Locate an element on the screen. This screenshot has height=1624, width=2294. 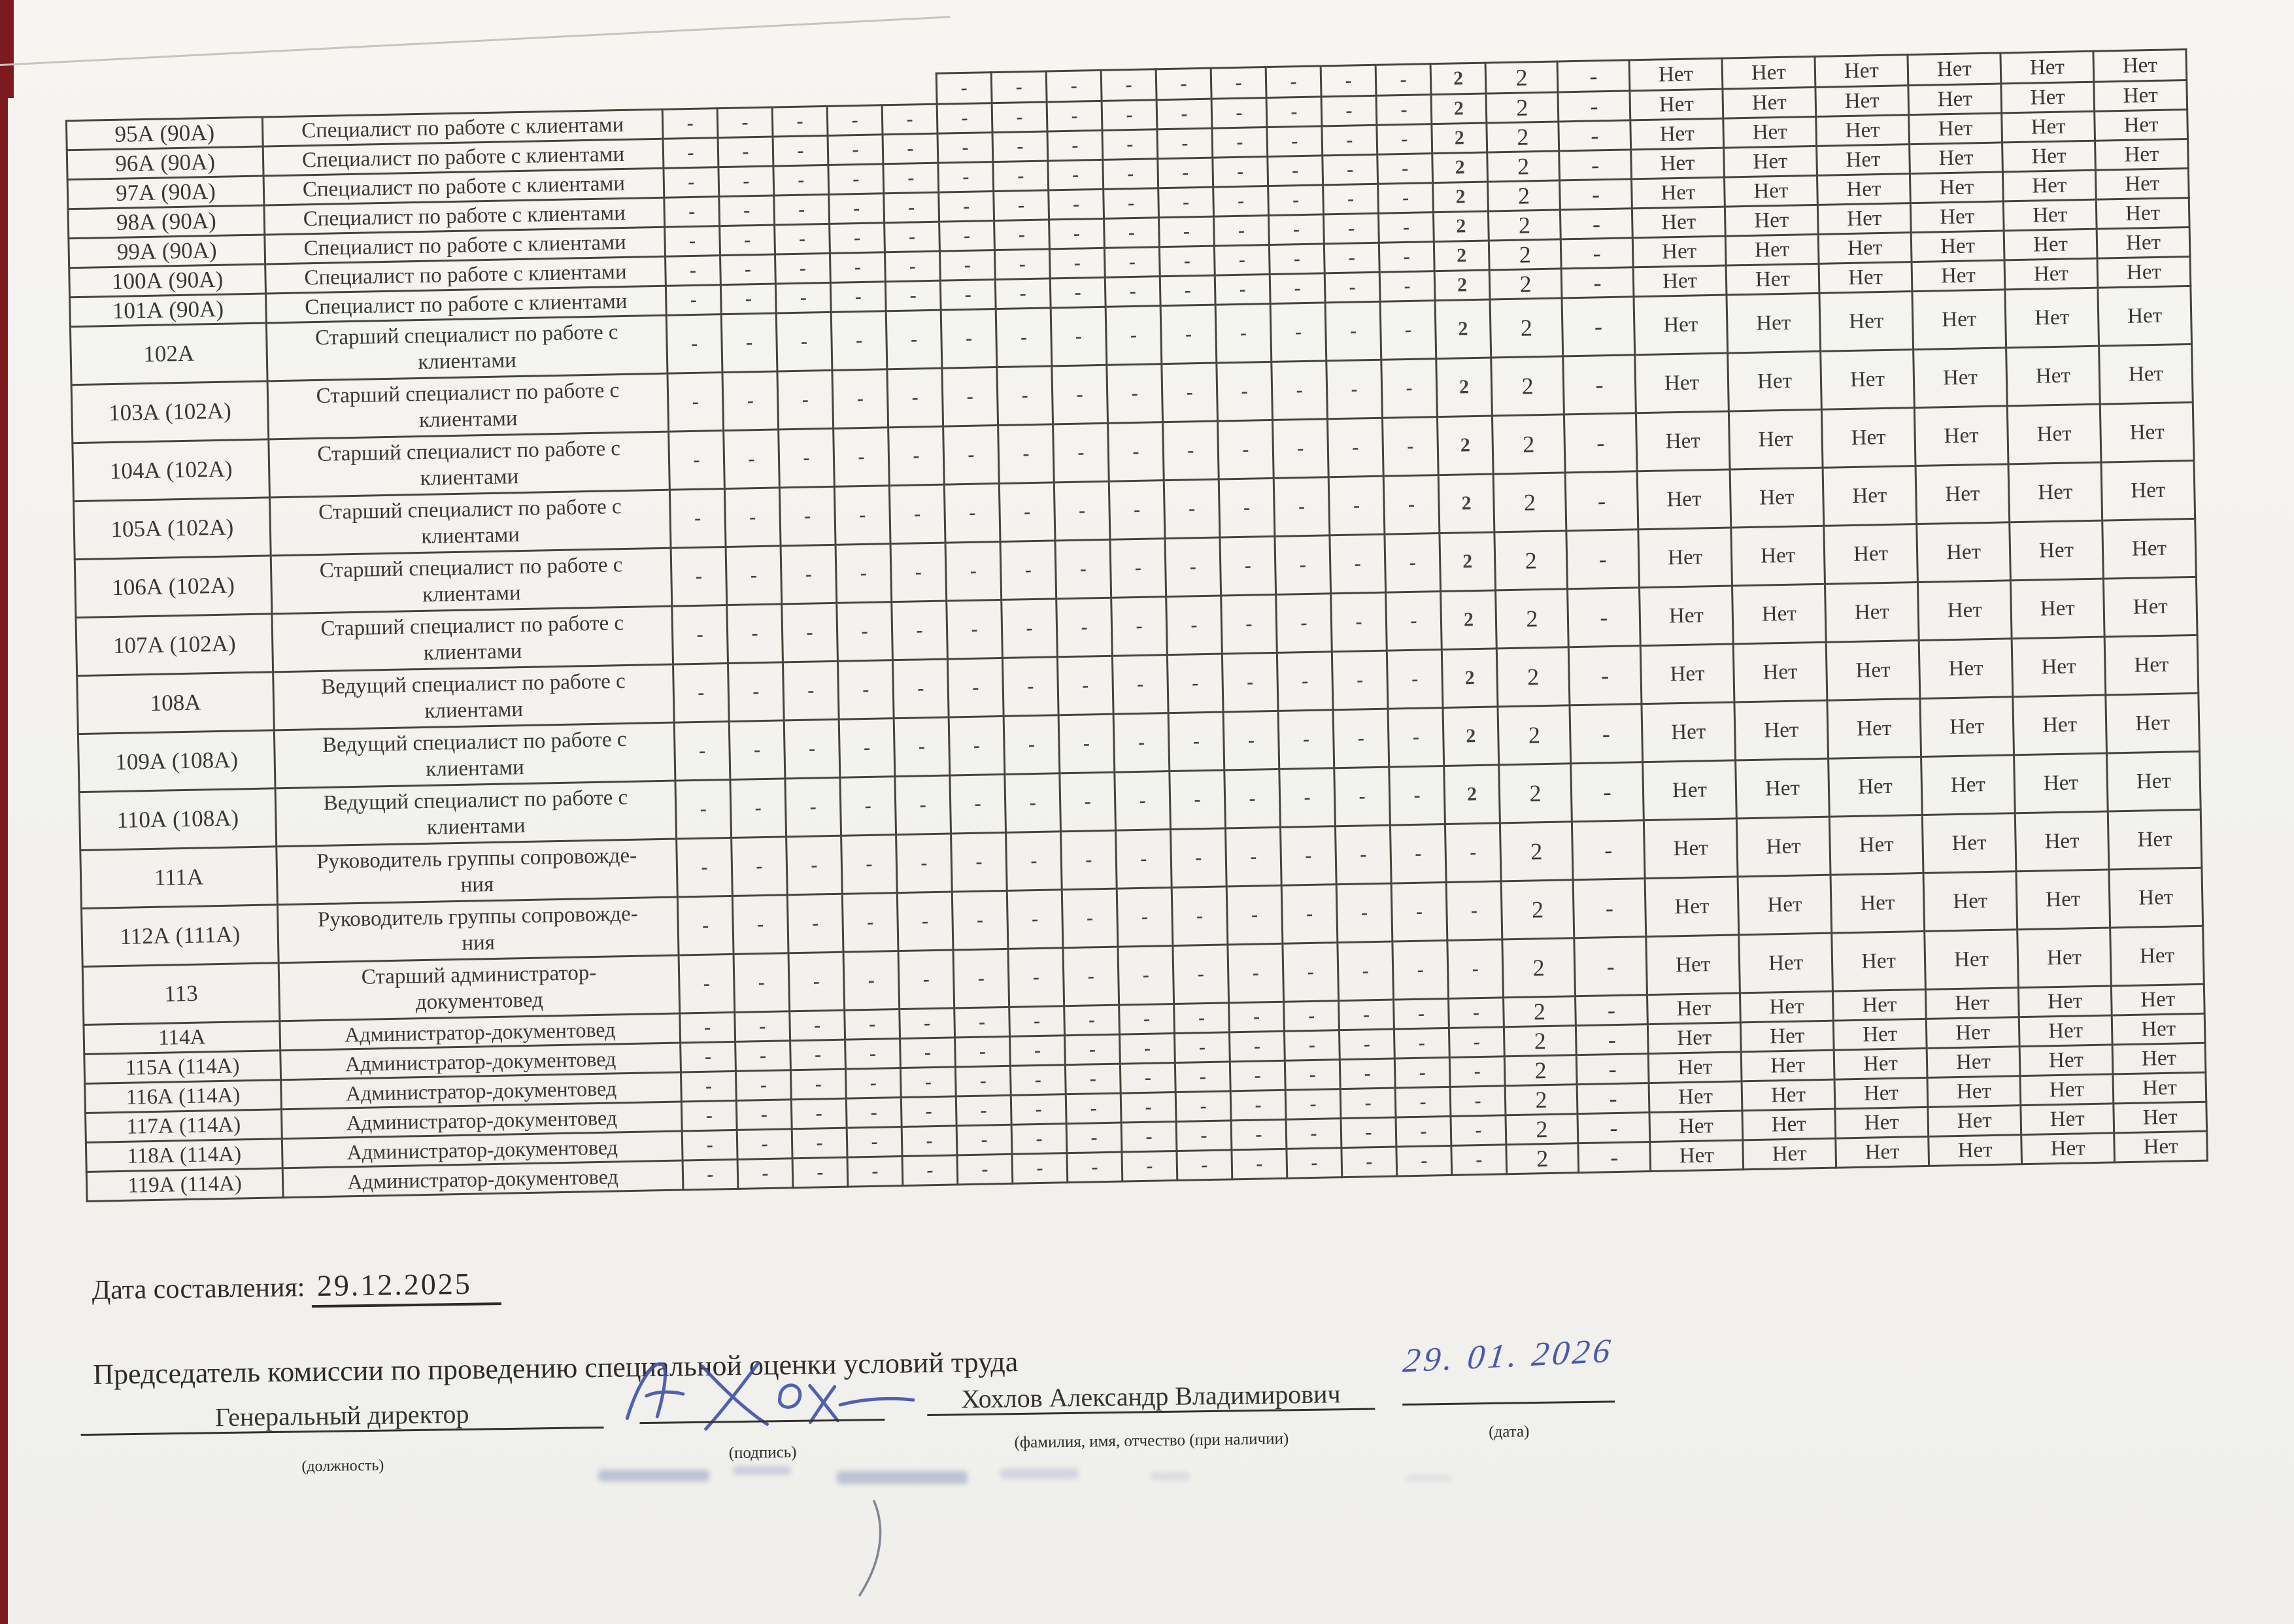
workplace-number-cell: 106А (102А) is located at coordinates (173, 586).